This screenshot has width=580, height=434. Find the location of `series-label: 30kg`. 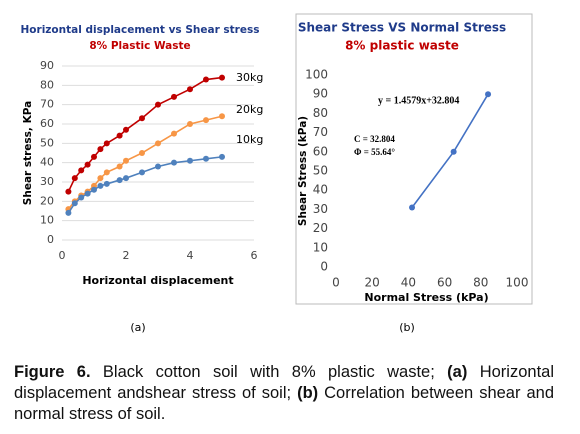

series-label: 30kg is located at coordinates (249, 77).